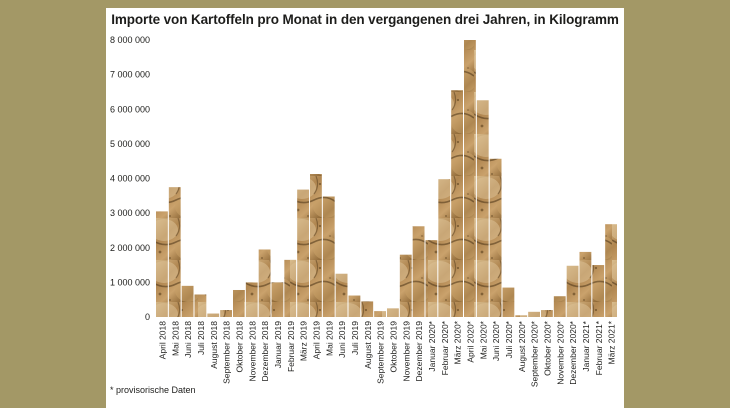  What do you see at coordinates (406, 351) in the screenshot?
I see `x-tick-label: November 2019` at bounding box center [406, 351].